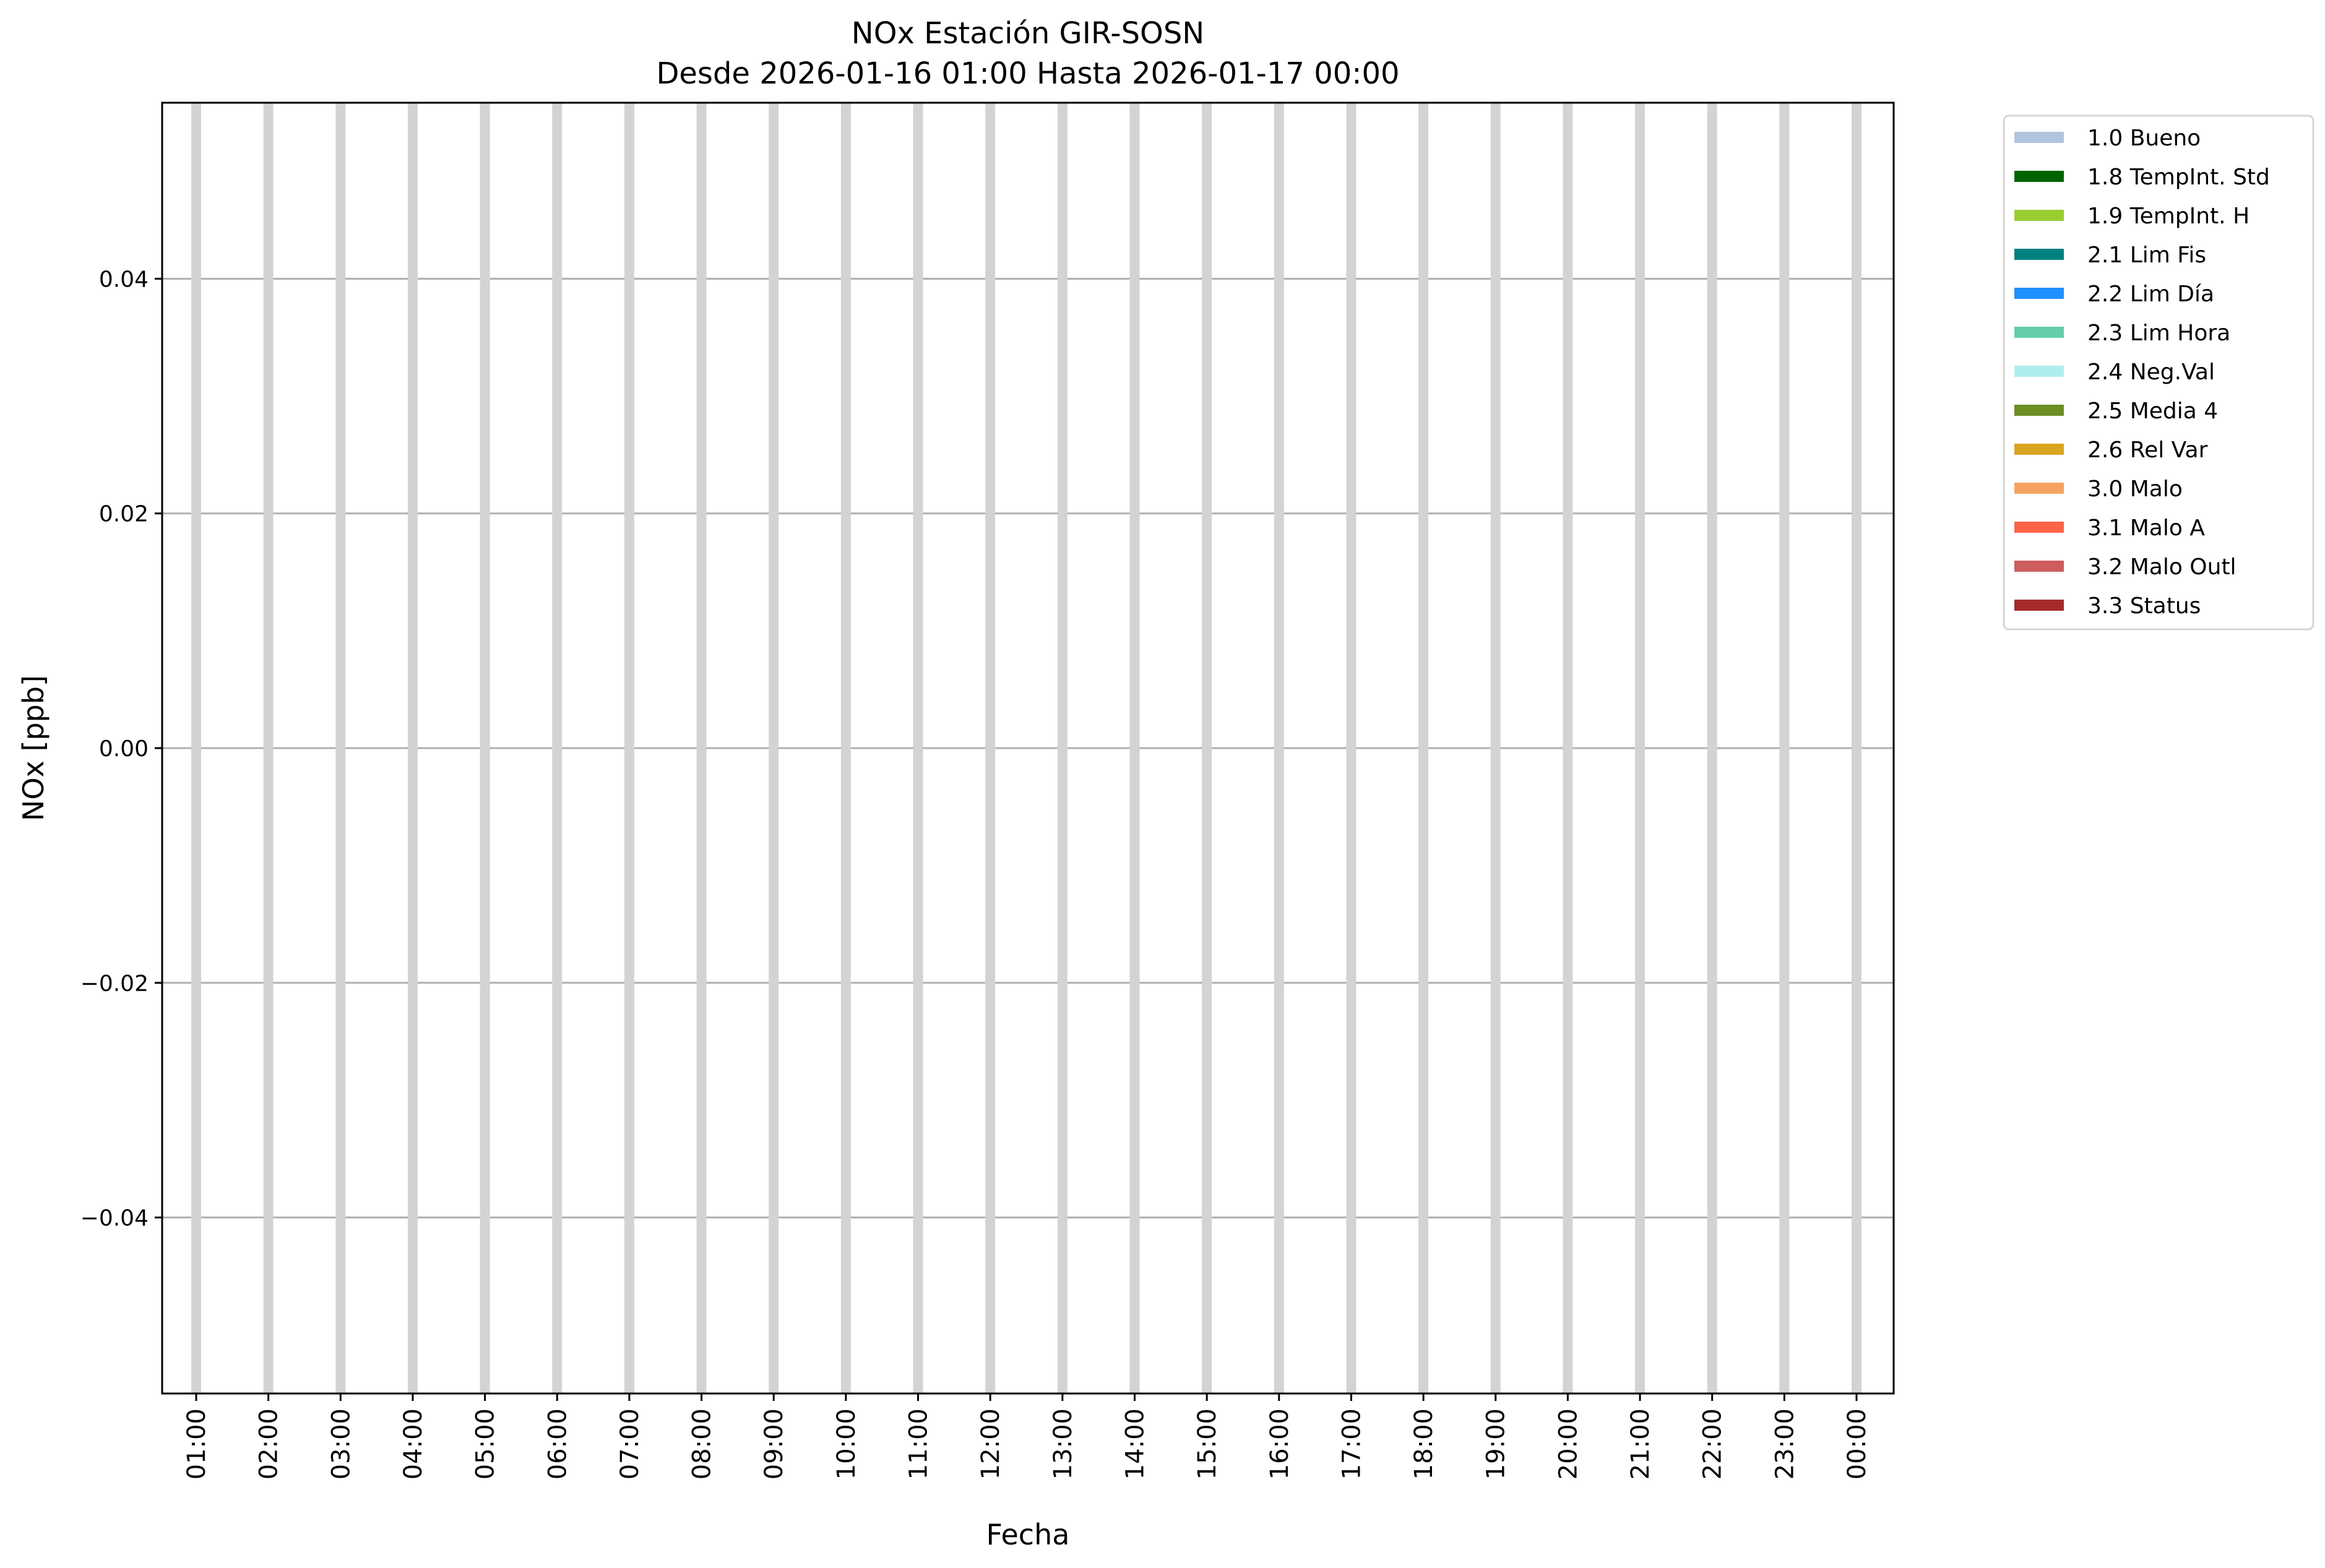 The height and width of the screenshot is (1568, 2325). I want to click on x-tick-label: 20:00, so click(1568, 1444).